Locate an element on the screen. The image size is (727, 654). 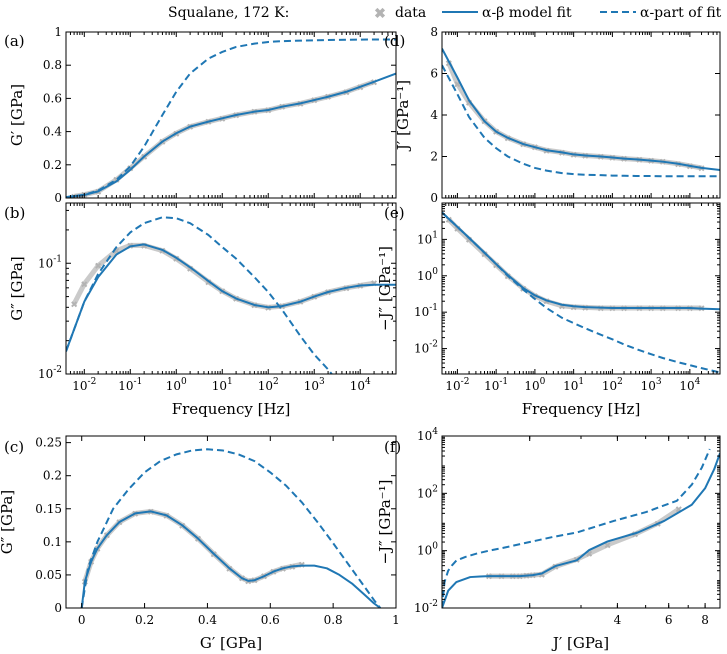
x-tick-label: 0.2 is located at coordinates (144, 620).